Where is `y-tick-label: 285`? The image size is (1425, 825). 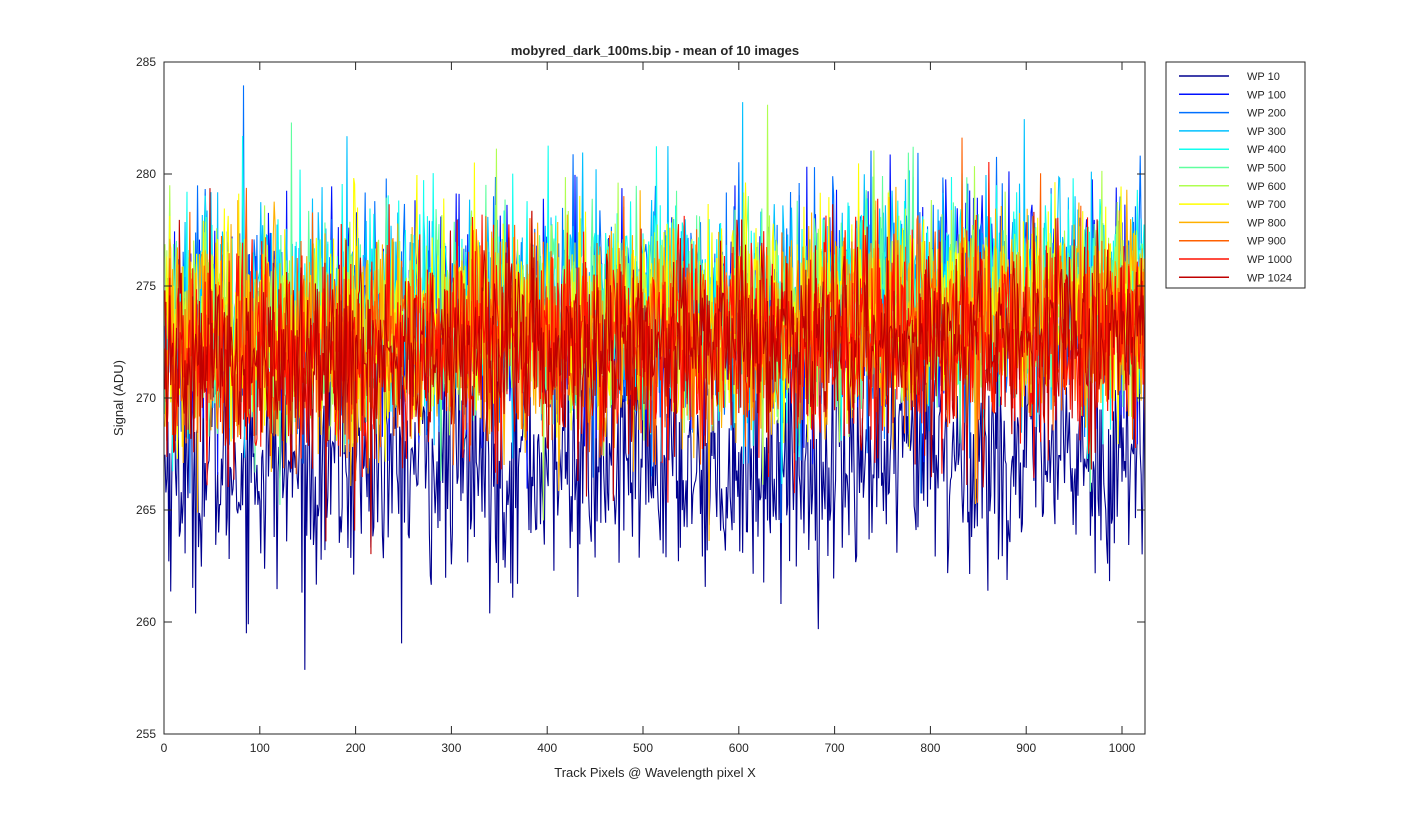
y-tick-label: 285 is located at coordinates (146, 62).